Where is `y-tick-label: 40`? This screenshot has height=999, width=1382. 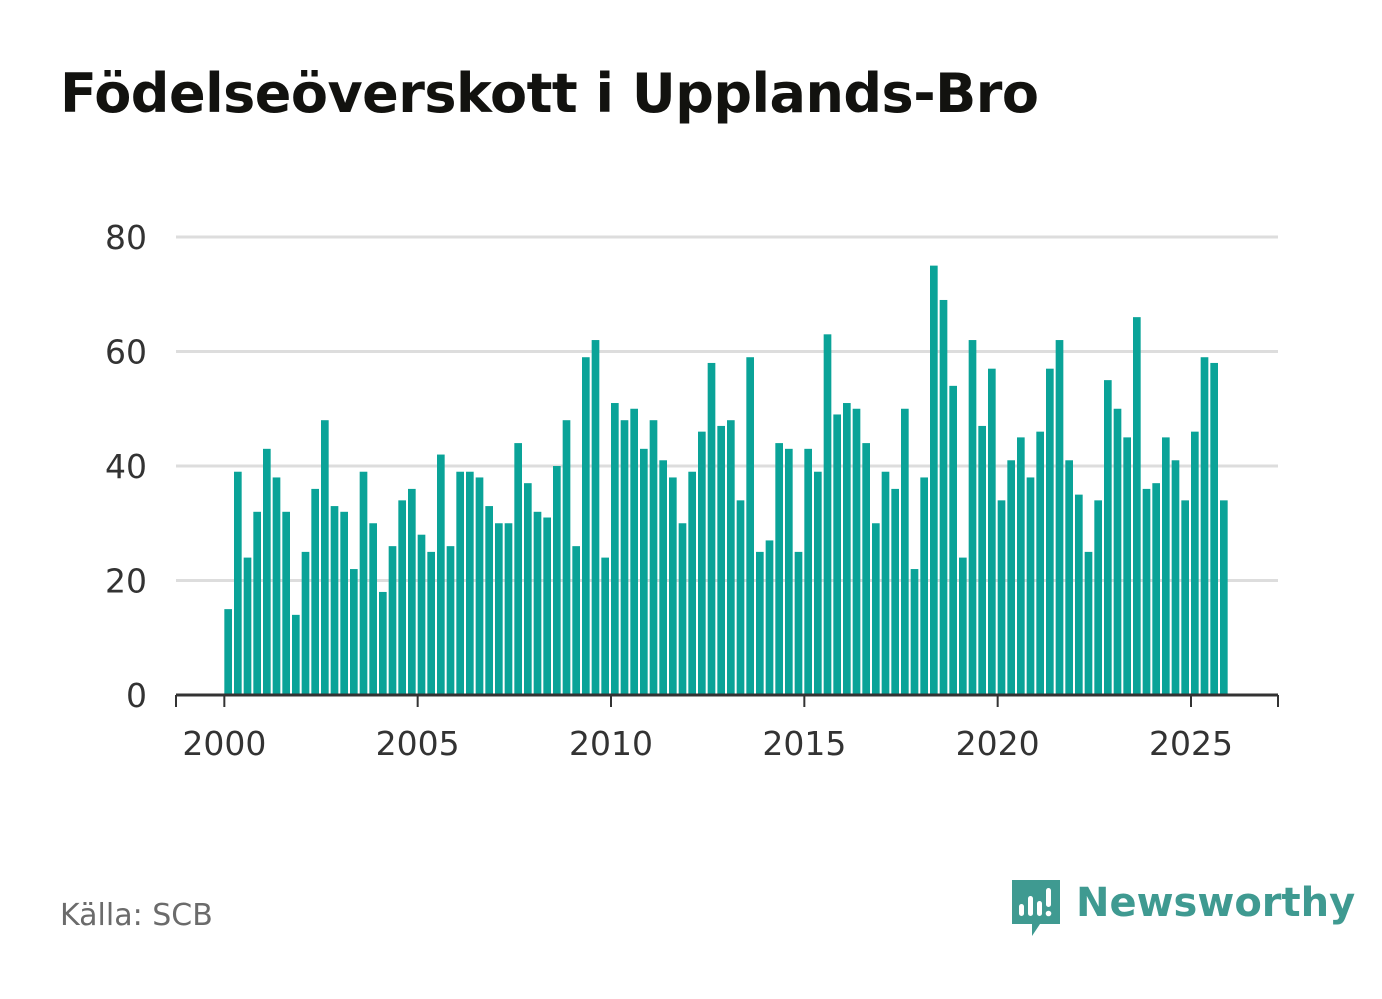 y-tick-label: 40 is located at coordinates (126, 466).